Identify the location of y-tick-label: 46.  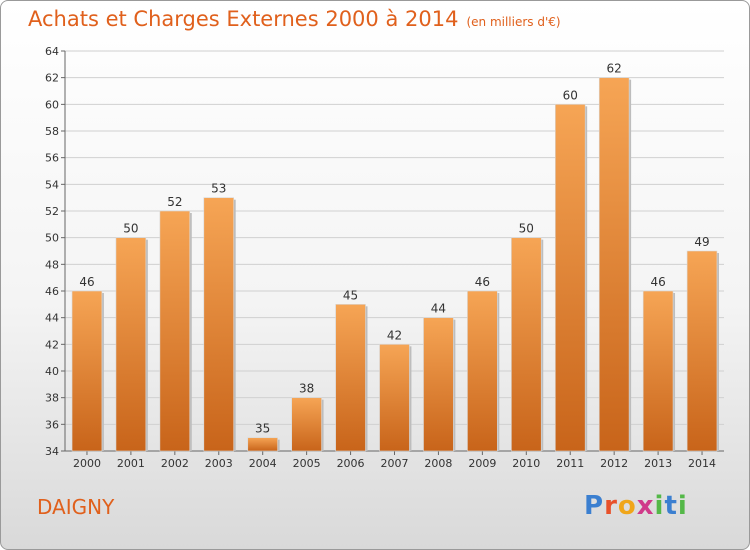
(52, 291).